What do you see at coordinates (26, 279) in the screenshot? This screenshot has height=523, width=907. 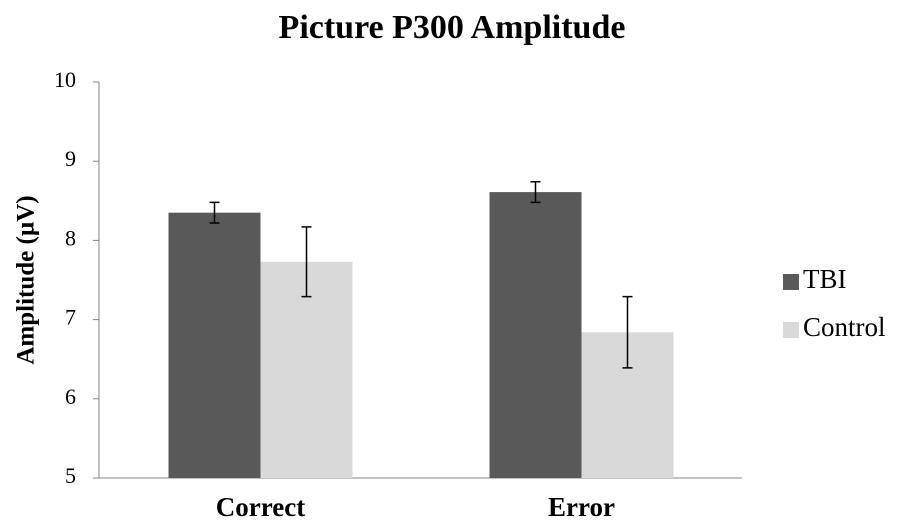 I see `y-axis-label: Amplitude (µV)` at bounding box center [26, 279].